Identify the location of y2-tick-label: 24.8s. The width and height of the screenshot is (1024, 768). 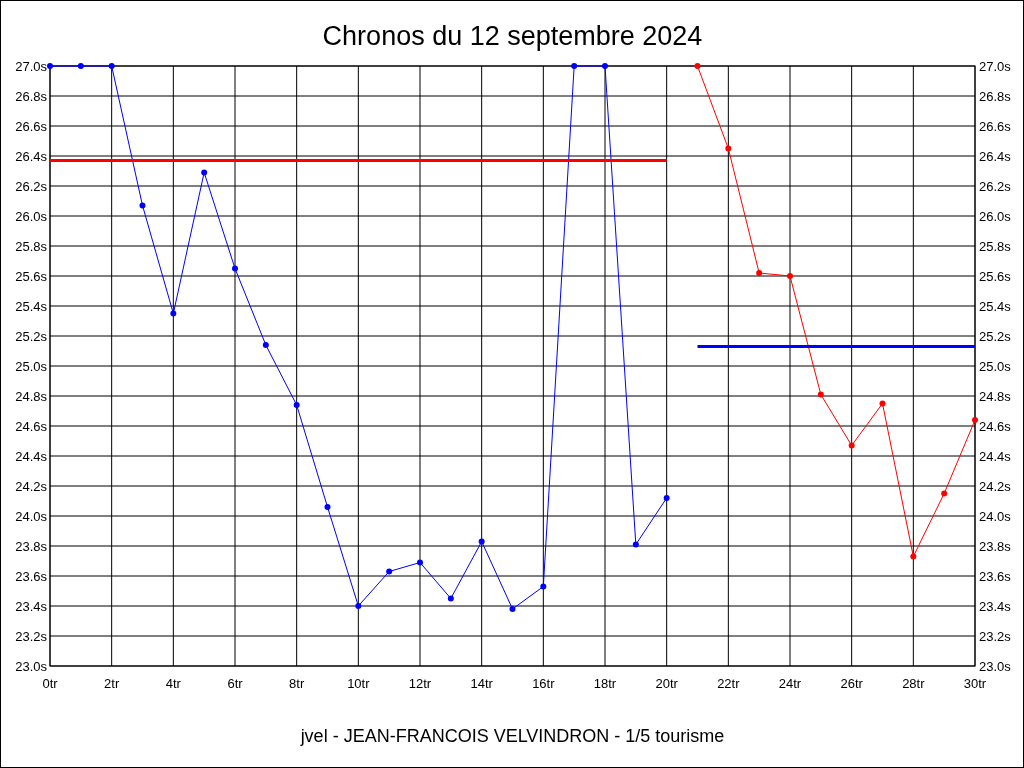
(995, 396).